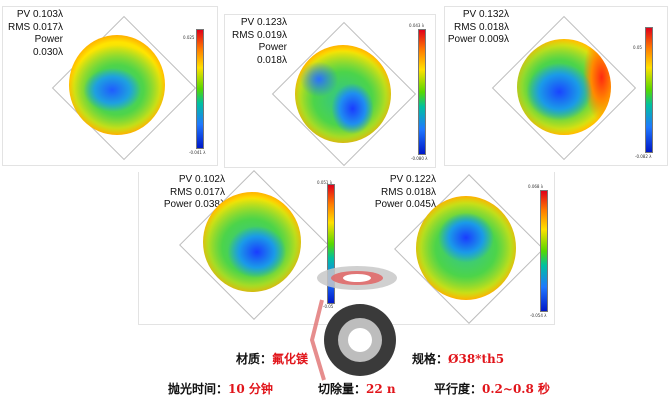  Describe the element at coordinates (405, 204) in the screenshot. I see `panel-5-power: Power 0.045λ` at that location.